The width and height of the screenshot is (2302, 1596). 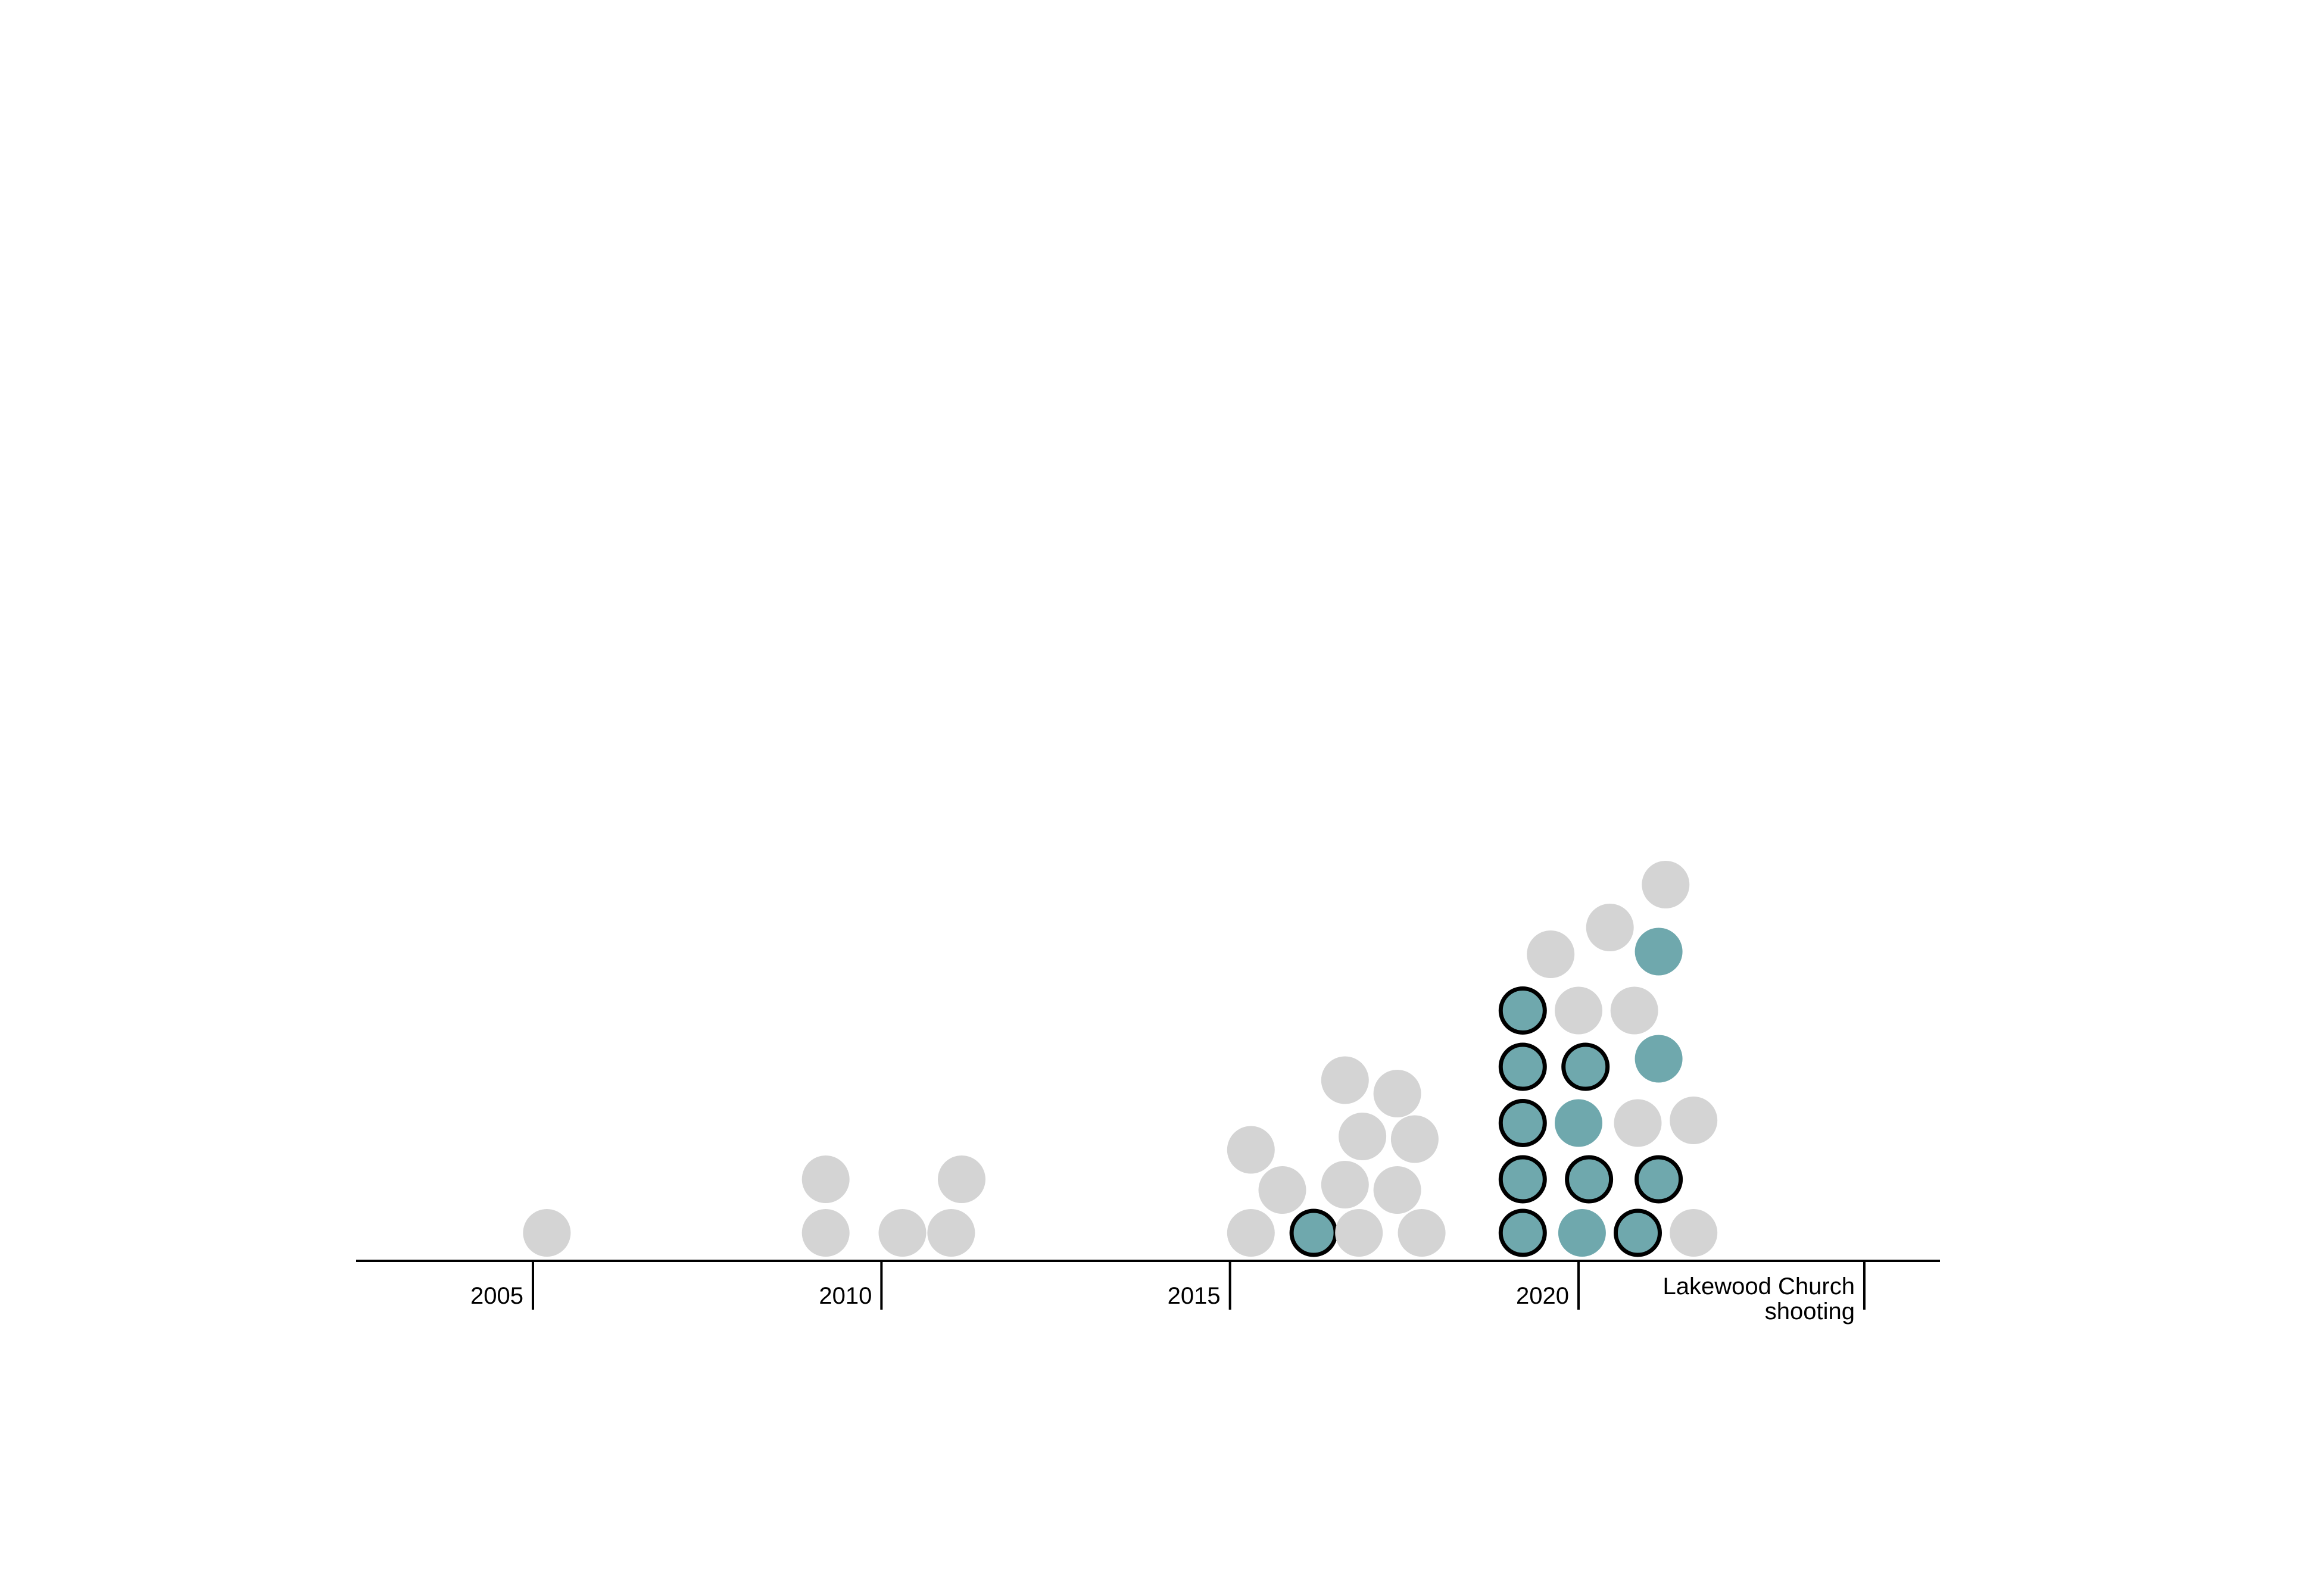 I want to click on annotation-label-line-2: shooting, so click(x=1810, y=1311).